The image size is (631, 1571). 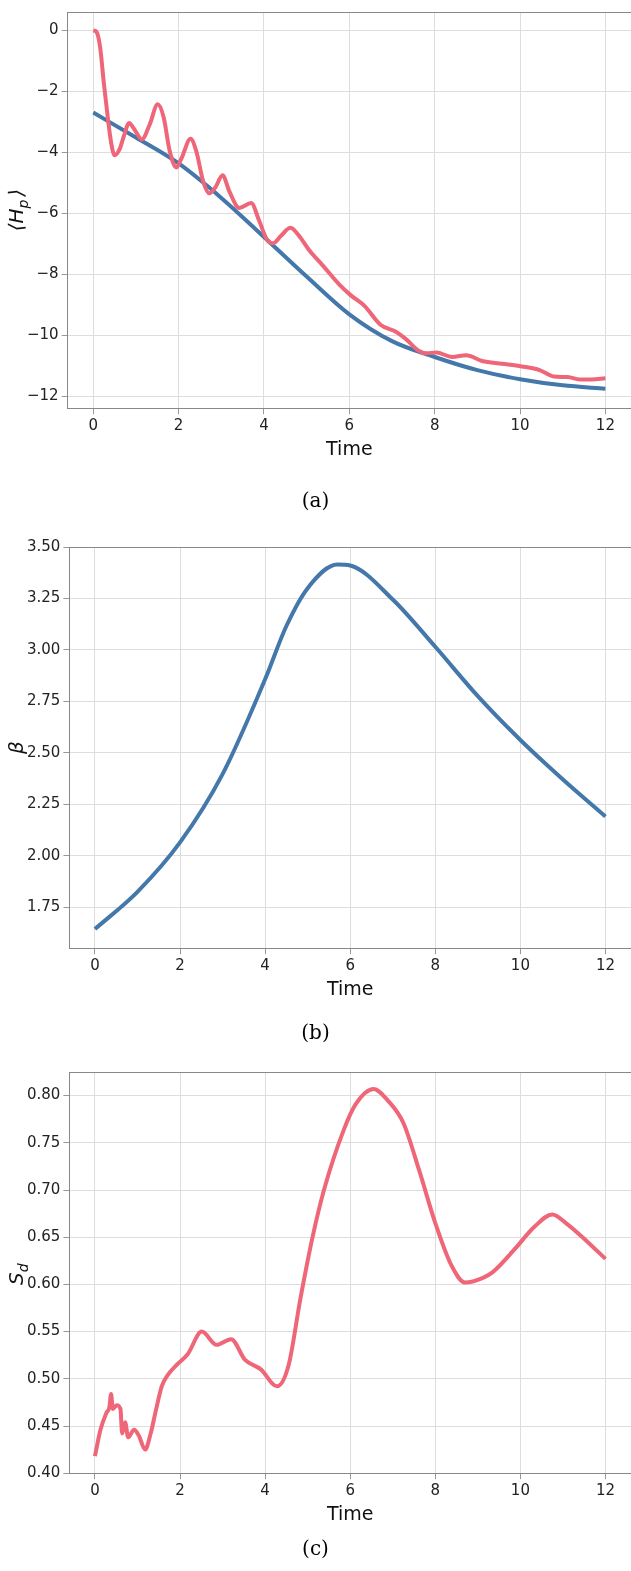 What do you see at coordinates (315, 1548) in the screenshot?
I see `text: (c)` at bounding box center [315, 1548].